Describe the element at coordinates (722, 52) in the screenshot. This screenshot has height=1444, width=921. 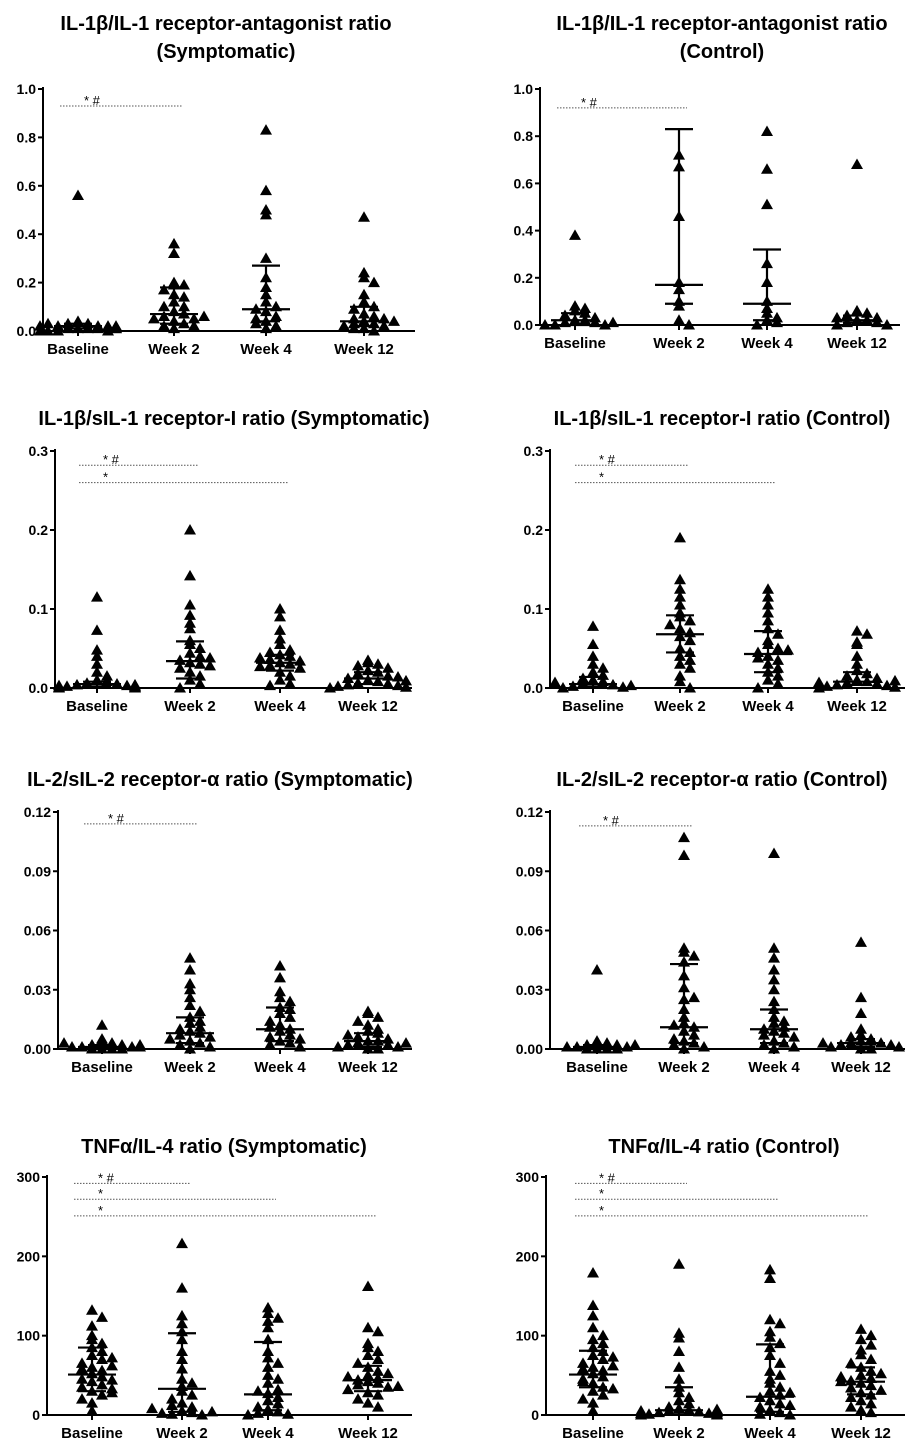
I see `chart-title: (Control)` at that location.